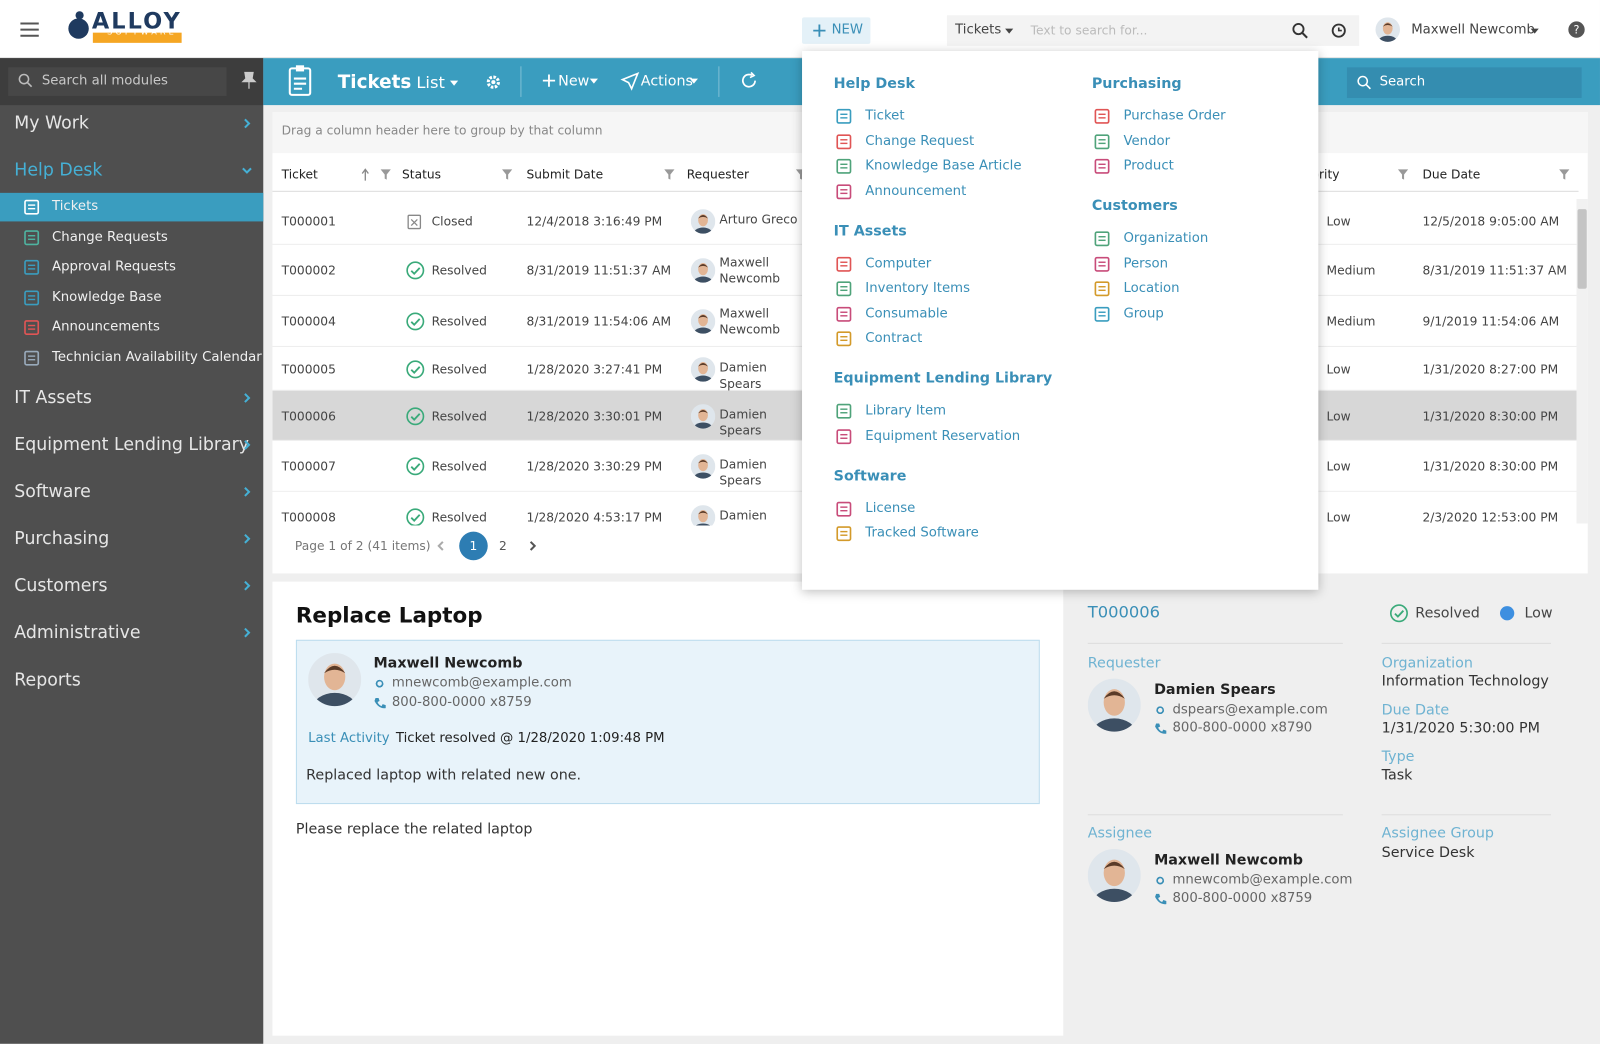 The width and height of the screenshot is (1600, 1044). What do you see at coordinates (473, 546) in the screenshot?
I see `page-button-active: 1` at bounding box center [473, 546].